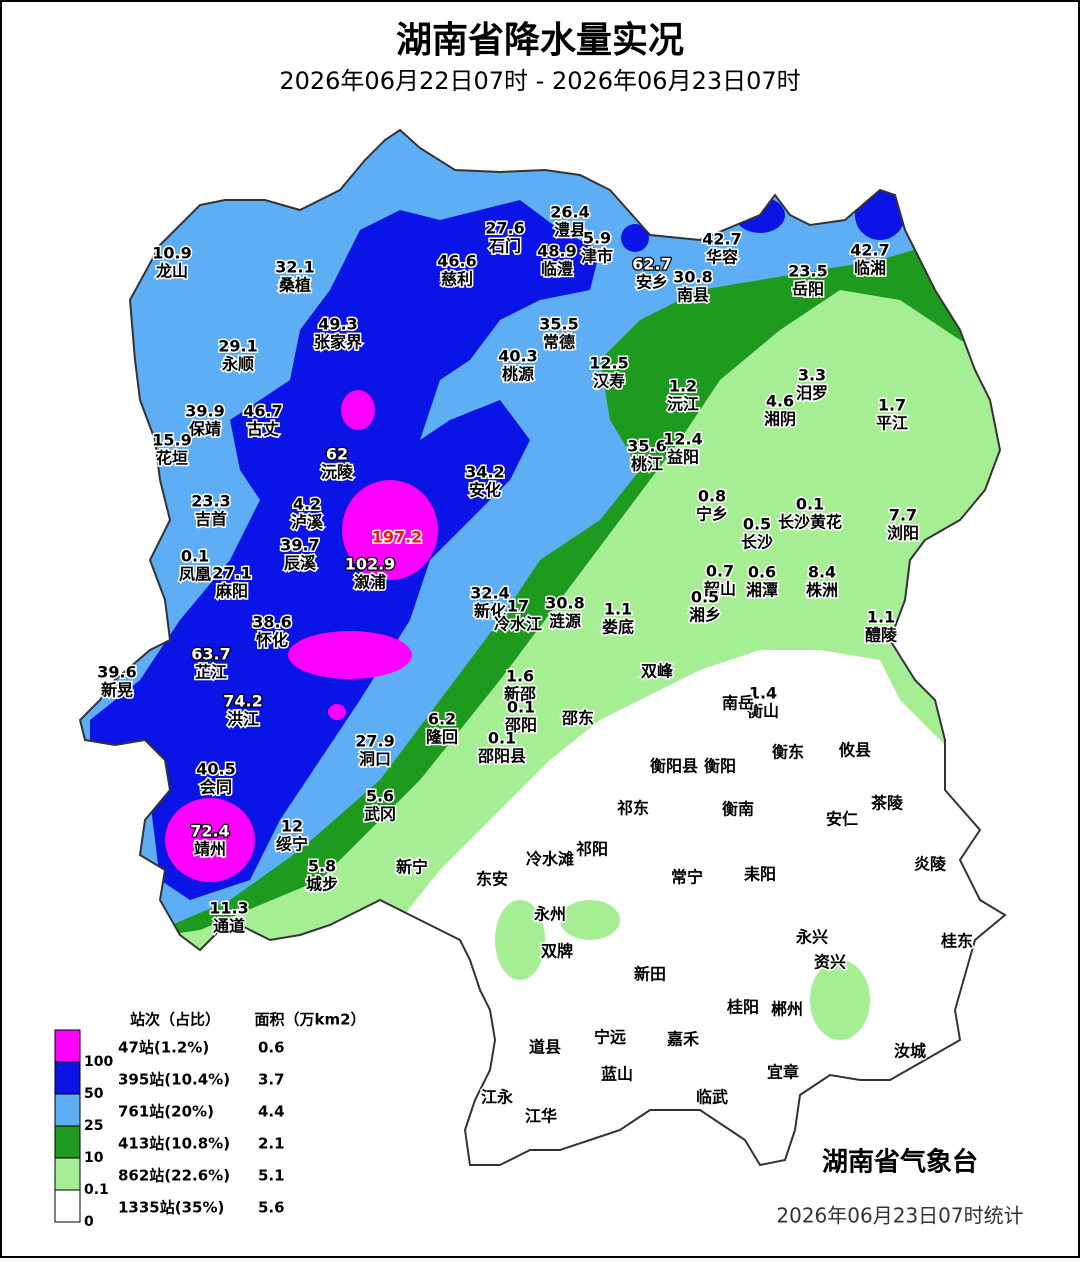  I want to click on station-name: 沅陵, so click(337, 472).